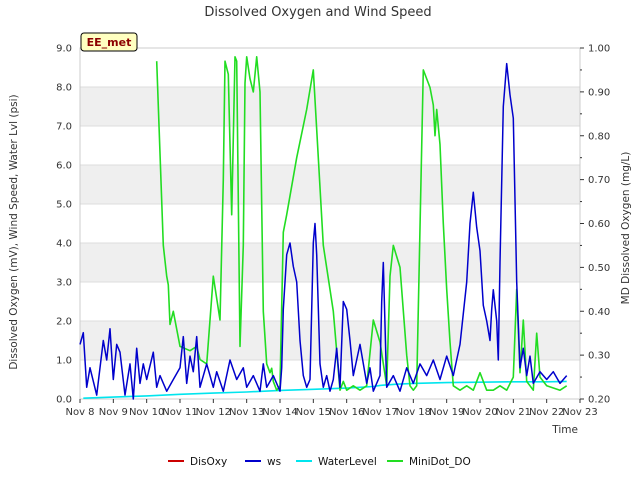 The width and height of the screenshot is (640, 480). What do you see at coordinates (599, 49) in the screenshot?
I see `y-right-tick-label: 1.00` at bounding box center [599, 49].